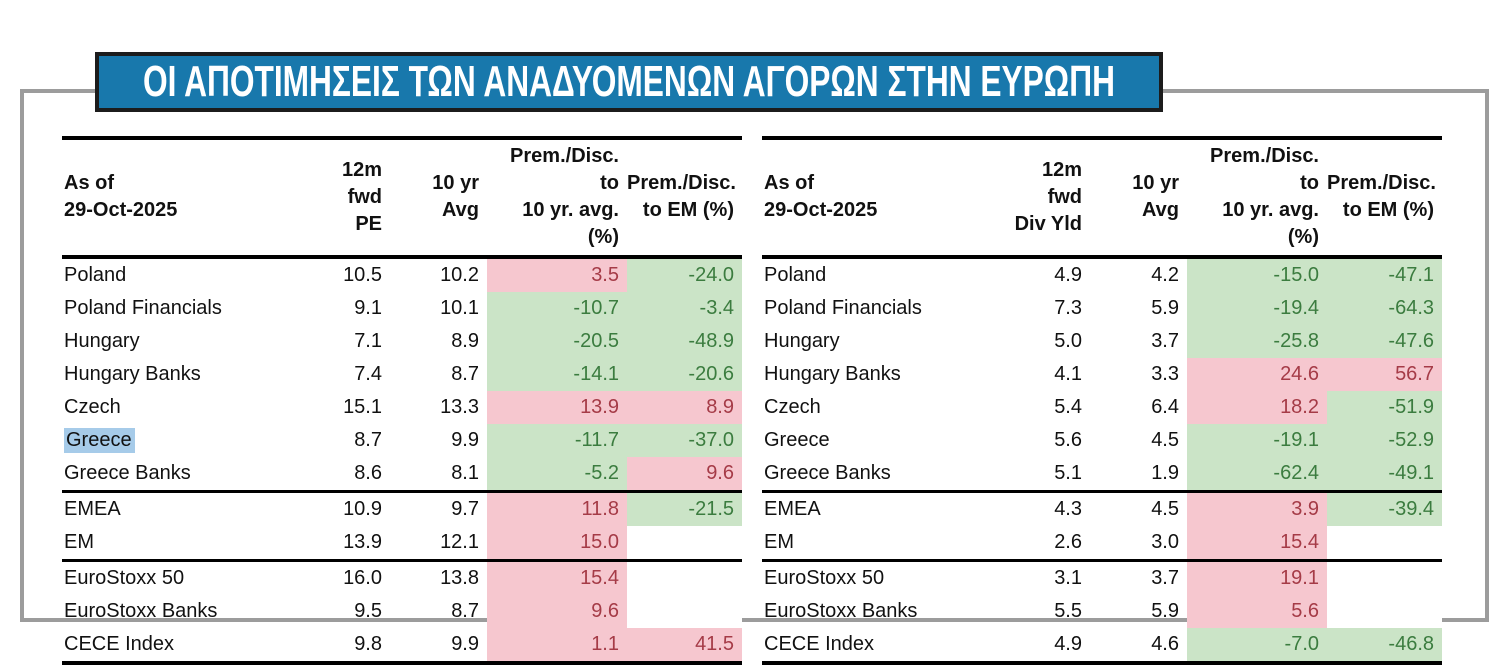  Describe the element at coordinates (459, 308) in the screenshot. I see `value-cell: 10.1` at that location.